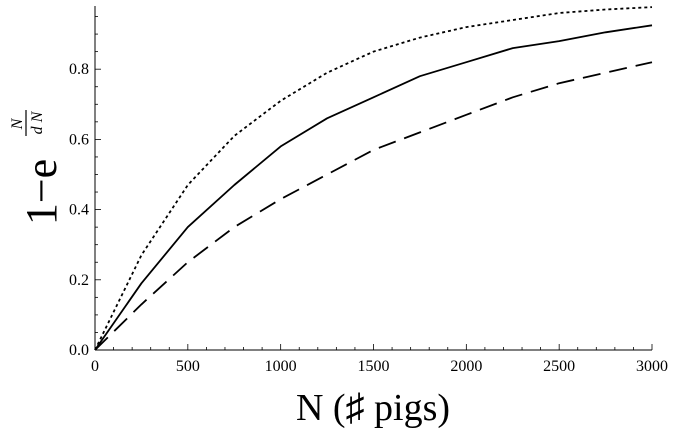 This screenshot has height=434, width=676. I want to click on y-tick-label: 0.6, so click(79, 139).